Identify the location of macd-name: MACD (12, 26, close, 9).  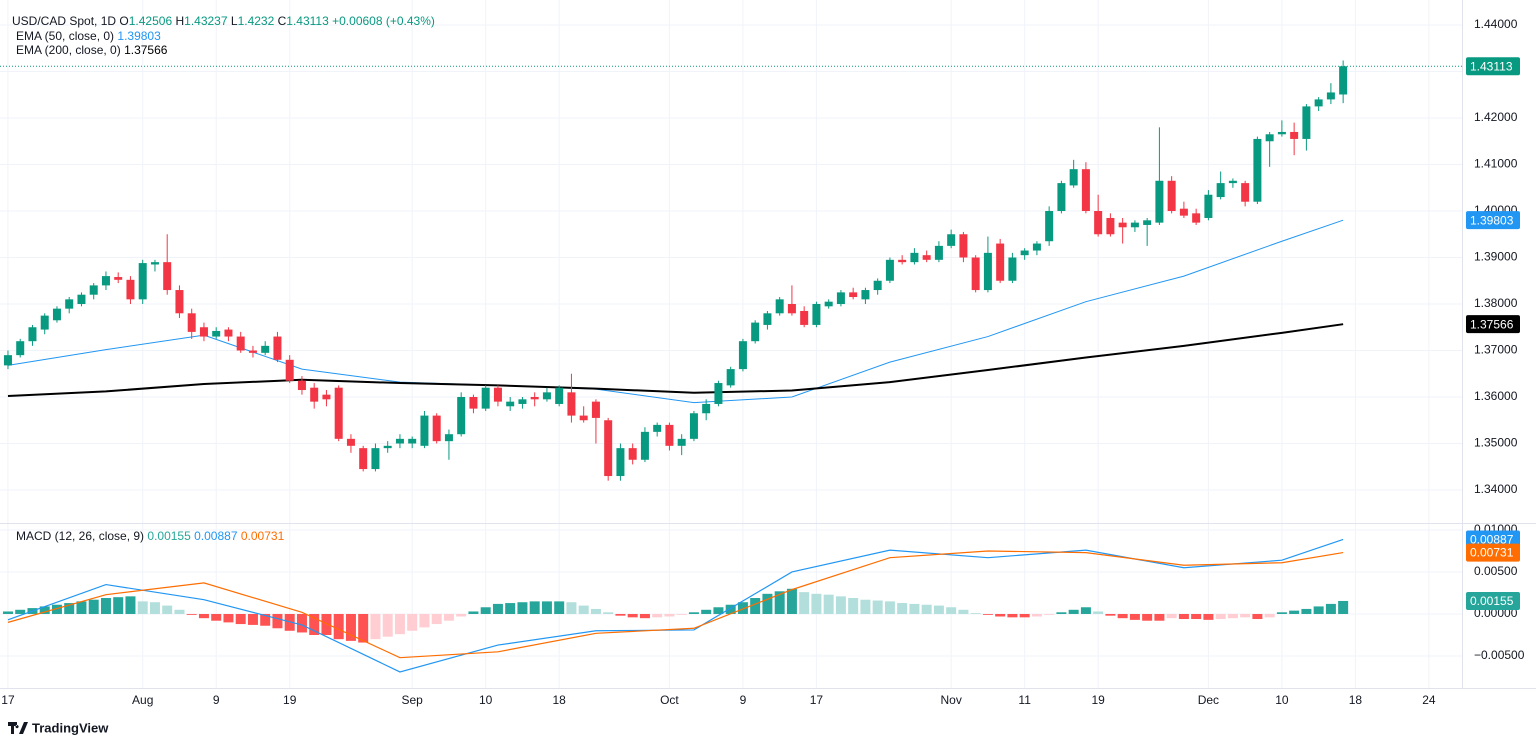
(80, 536).